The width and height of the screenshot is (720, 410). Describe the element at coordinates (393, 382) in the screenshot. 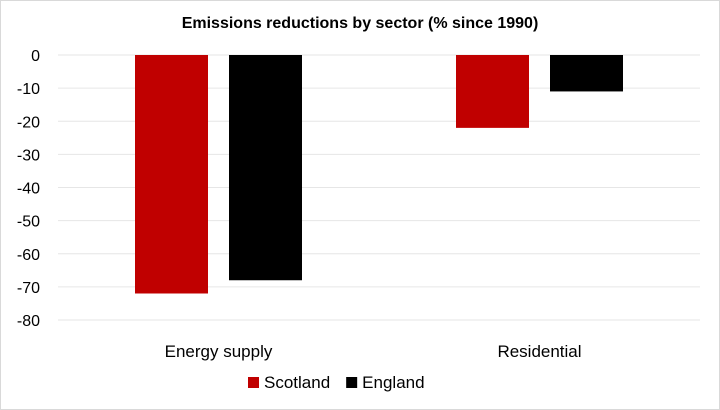

I see `legend-label: England` at that location.